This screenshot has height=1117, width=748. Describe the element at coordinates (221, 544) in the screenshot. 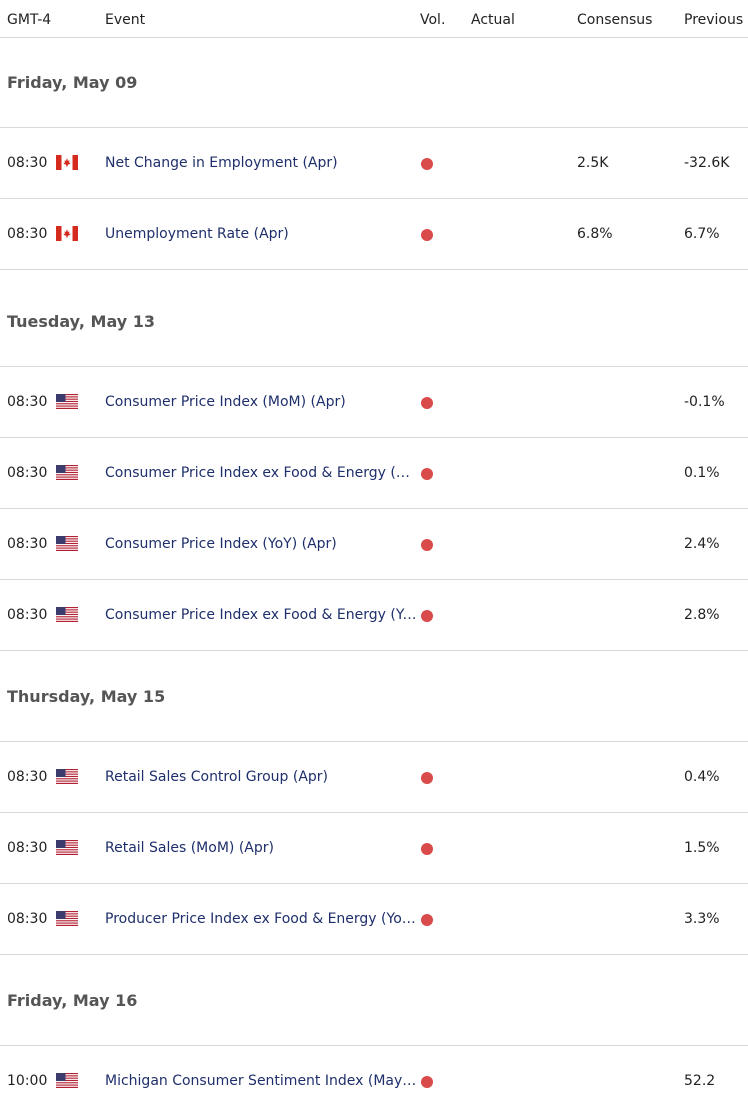

I see `event-name-link: Consumer Price Index (YoY) (Apr)` at that location.